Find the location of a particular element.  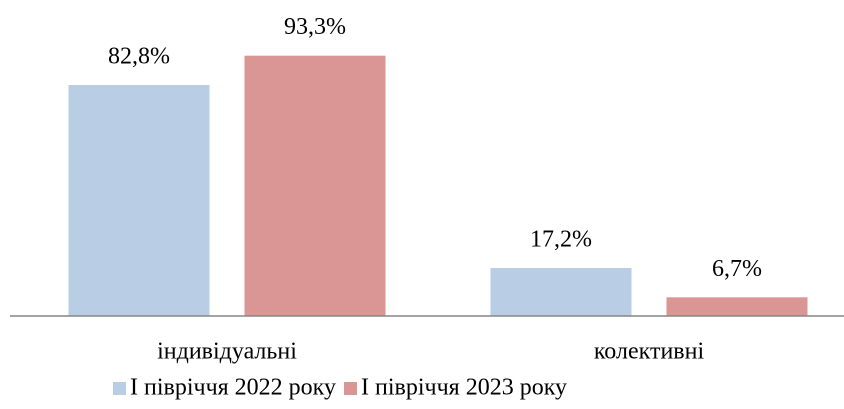

legend-label: І півріччя 2022 року is located at coordinates (233, 388).